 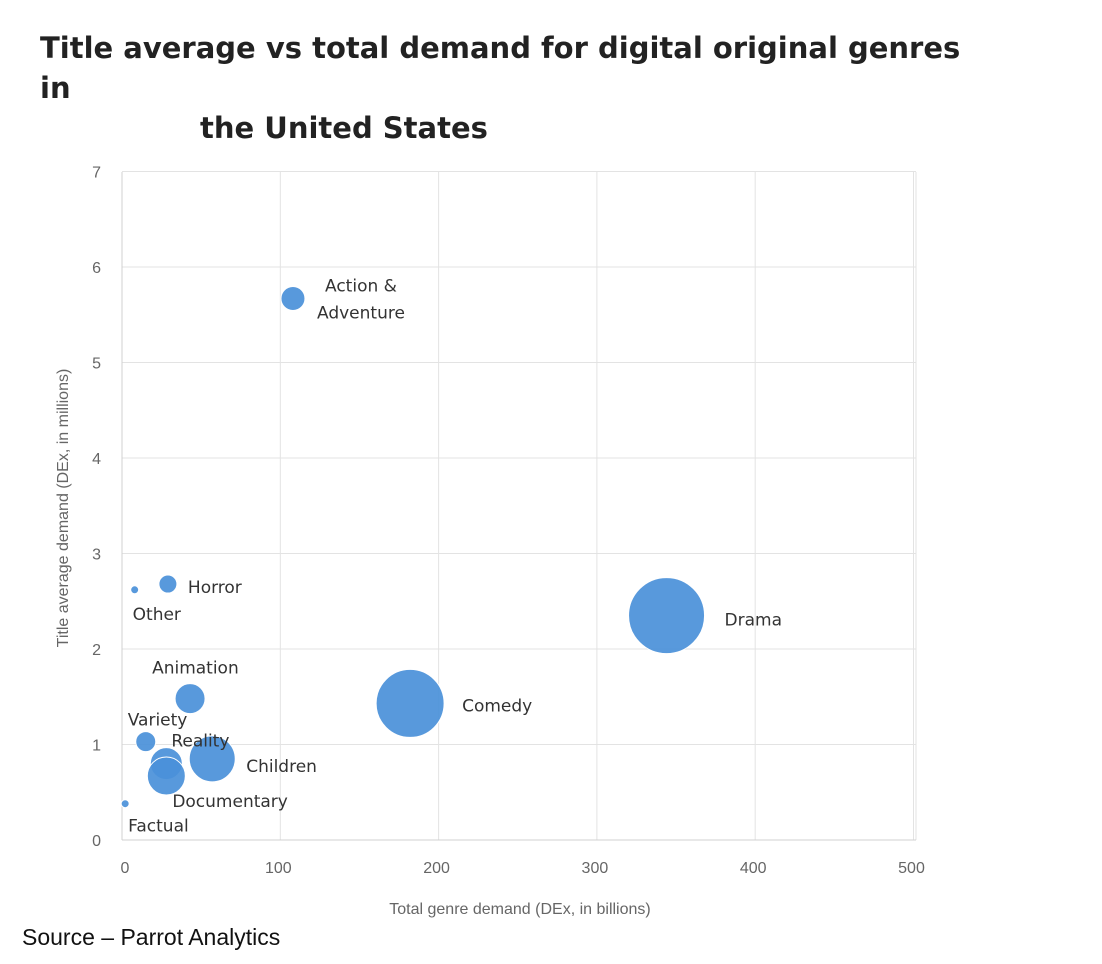 What do you see at coordinates (158, 721) in the screenshot?
I see `point-label: Variety` at bounding box center [158, 721].